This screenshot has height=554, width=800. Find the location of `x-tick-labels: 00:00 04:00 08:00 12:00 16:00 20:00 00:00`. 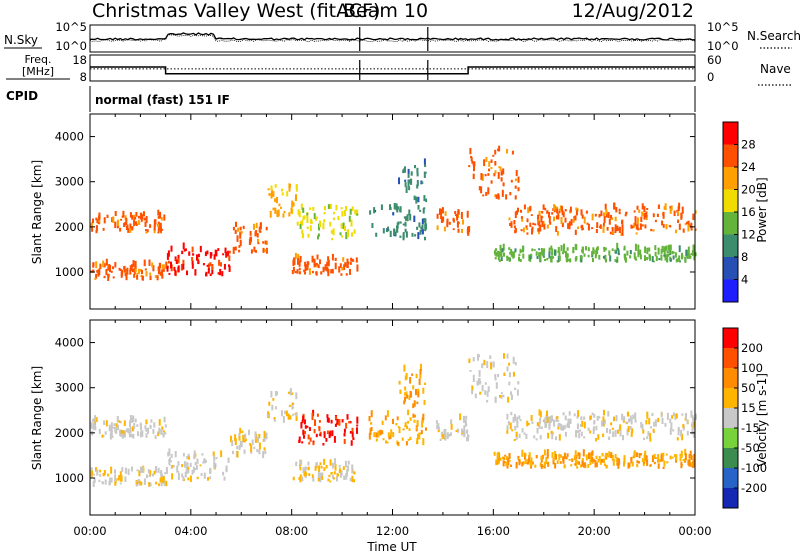

x-tick-labels: 00:00 04:00 08:00 12:00 16:00 20:00 00:00 is located at coordinates (392, 531).